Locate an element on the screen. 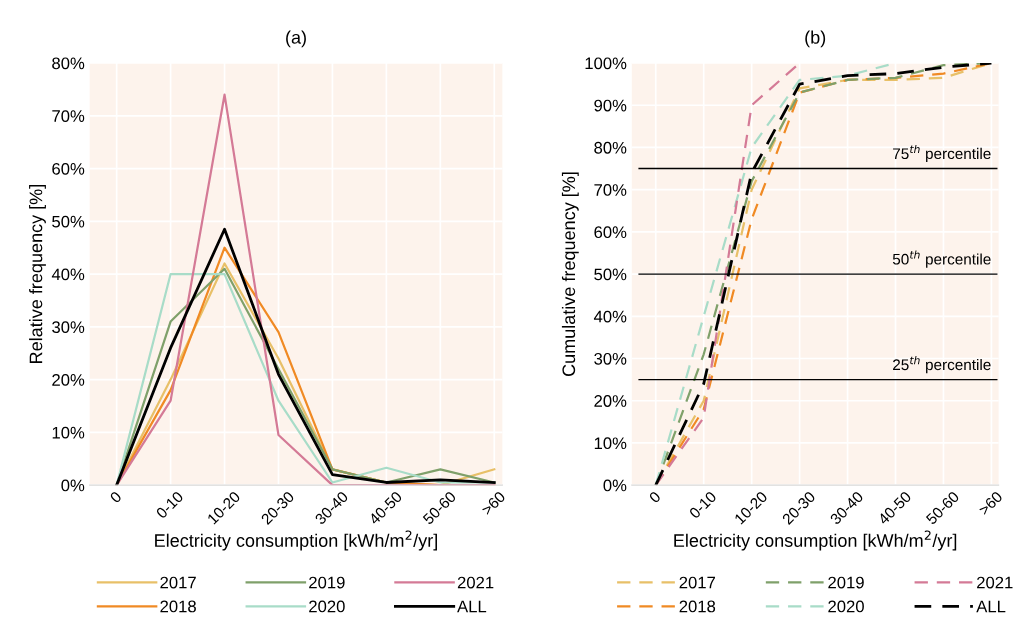 This screenshot has width=1019, height=618. chart-title: (b) is located at coordinates (815, 39).